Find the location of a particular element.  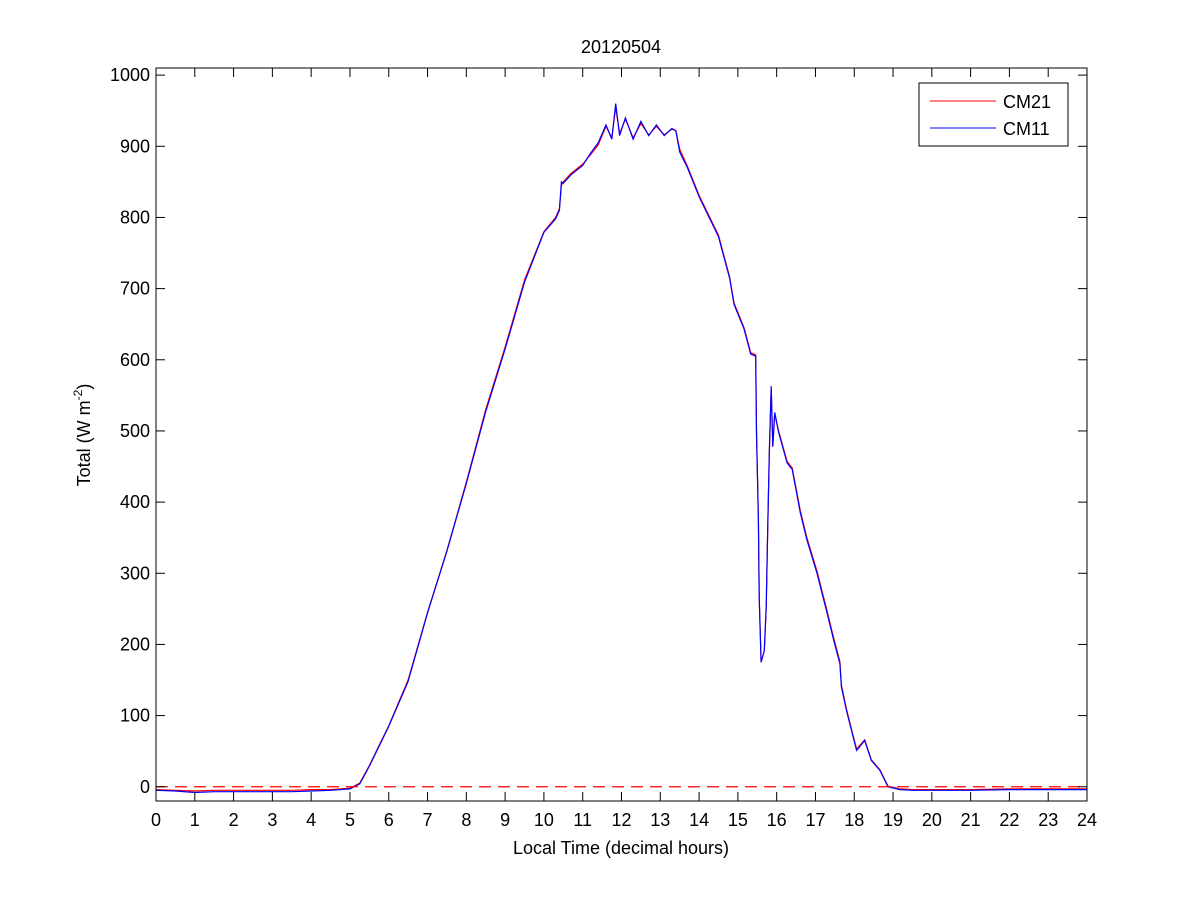

y-tick-label: 200 is located at coordinates (135, 644).